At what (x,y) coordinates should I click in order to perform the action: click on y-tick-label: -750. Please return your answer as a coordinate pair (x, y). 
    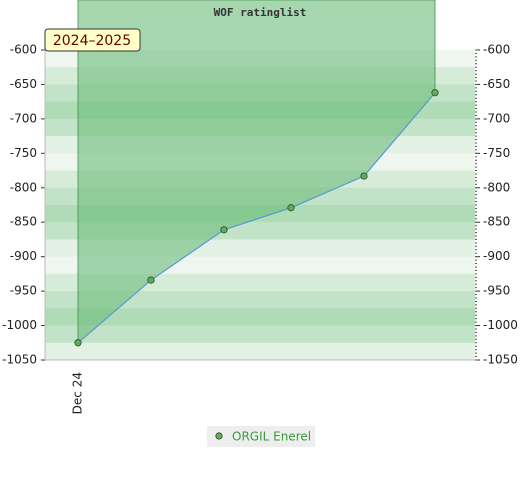
    Looking at the image, I should click on (23, 153).